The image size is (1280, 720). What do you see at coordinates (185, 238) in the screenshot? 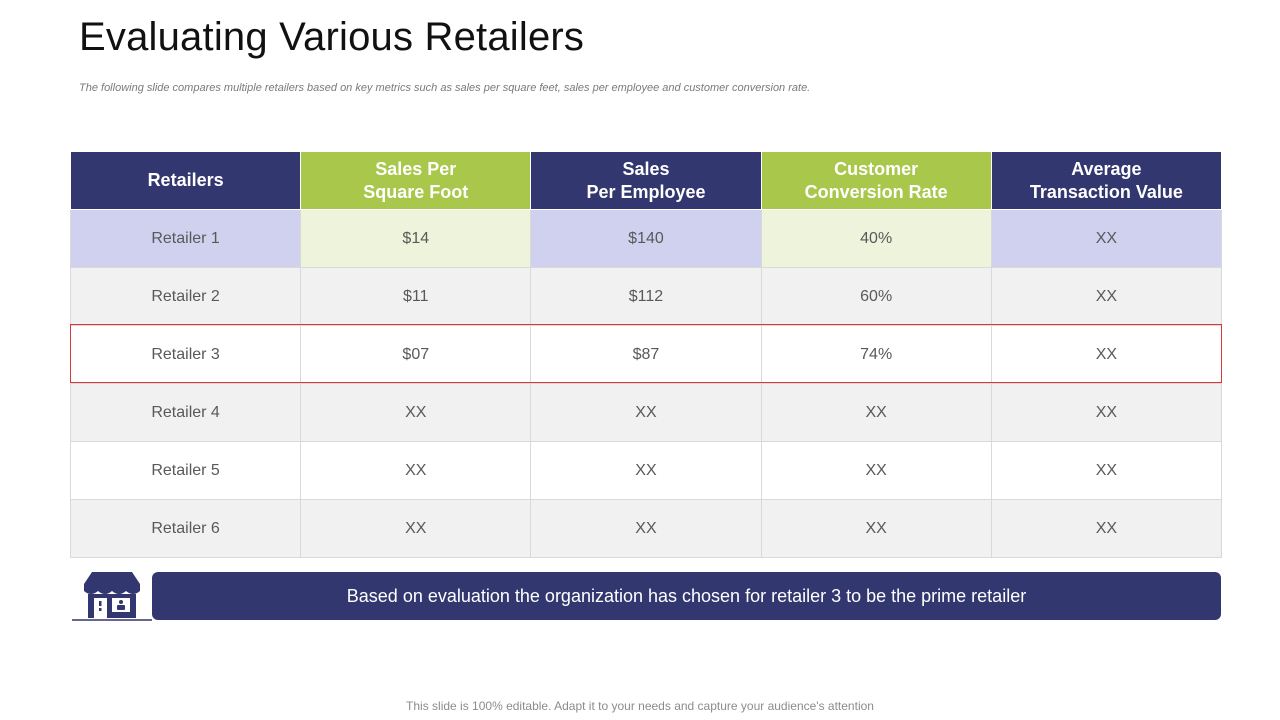
I see `table-cell: Retailer 1` at bounding box center [185, 238].